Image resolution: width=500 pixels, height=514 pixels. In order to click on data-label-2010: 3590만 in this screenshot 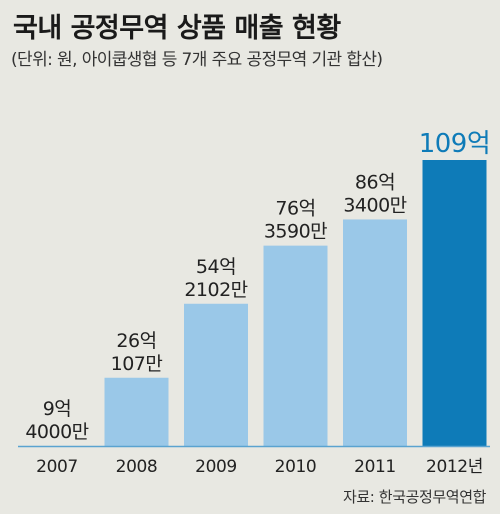, I will do `click(295, 232)`.